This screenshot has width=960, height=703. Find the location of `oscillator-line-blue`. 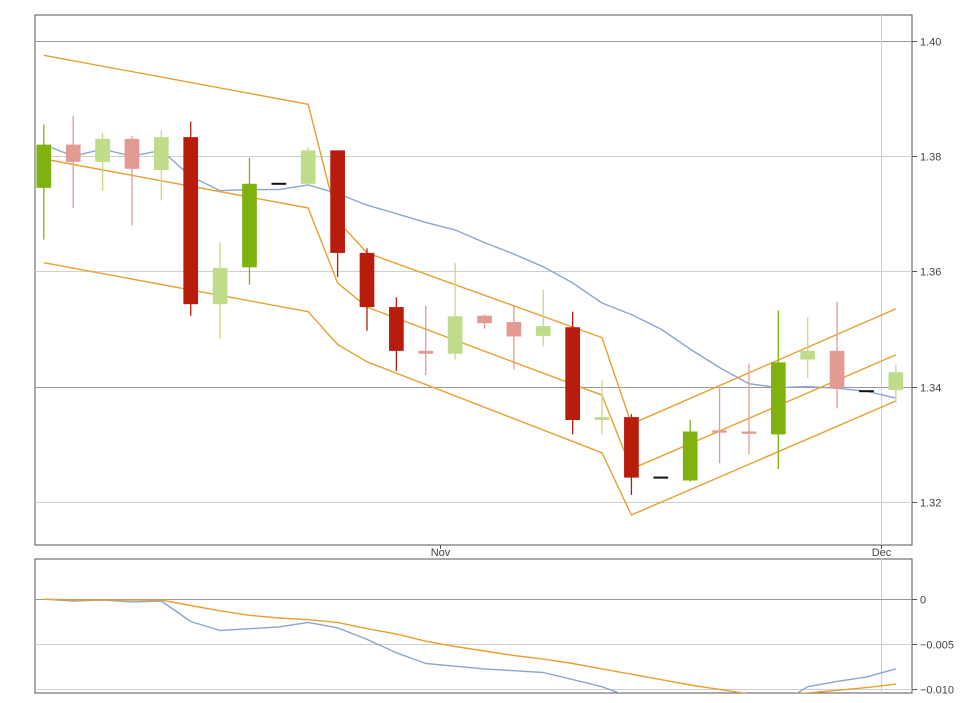

oscillator-line-blue is located at coordinates (469, 645).